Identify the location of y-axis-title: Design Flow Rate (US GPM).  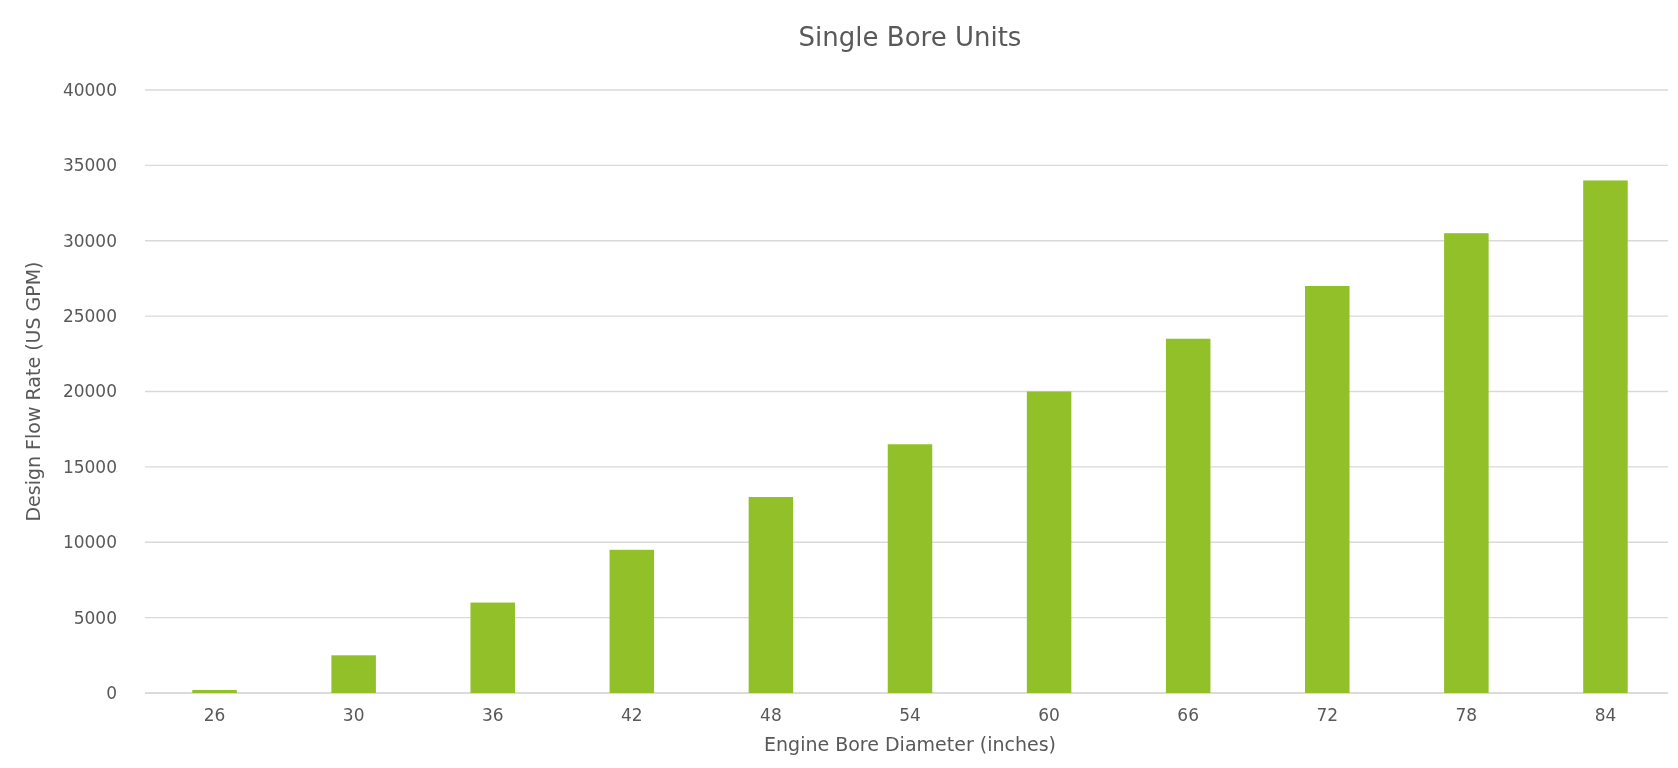
(33, 391).